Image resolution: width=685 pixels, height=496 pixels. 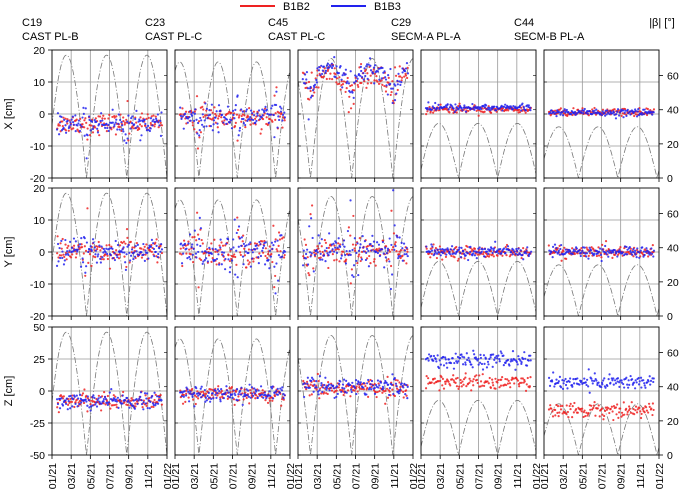 What do you see at coordinates (673, 145) in the screenshot?
I see `tick-label-right: 20` at bounding box center [673, 145].